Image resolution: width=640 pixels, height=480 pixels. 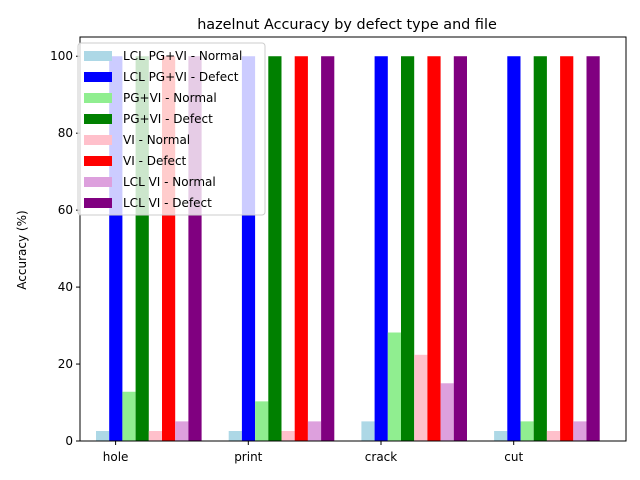 I want to click on bar-cut-vi-normal, so click(x=553, y=435).